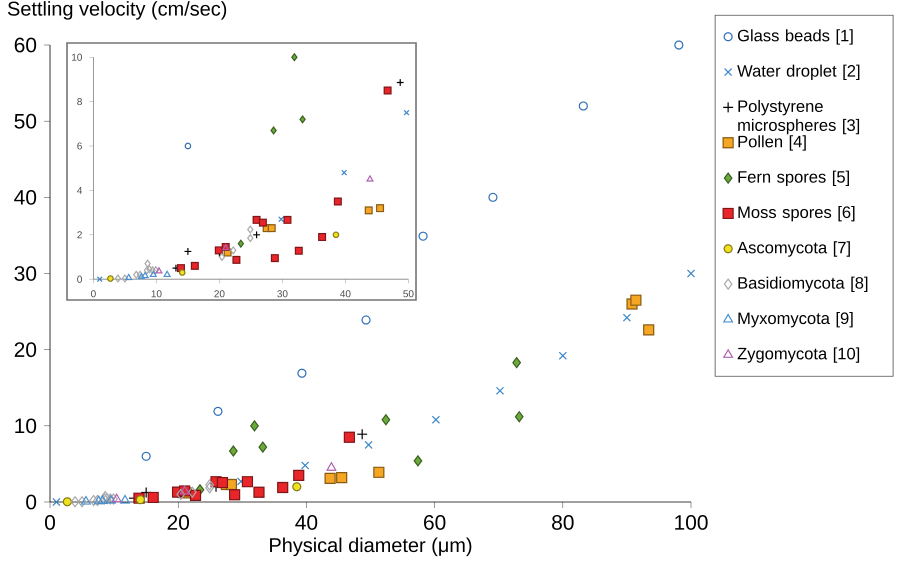 This screenshot has width=899, height=575. What do you see at coordinates (796, 214) in the screenshot?
I see `legend-label: Moss spores [6]` at bounding box center [796, 214].